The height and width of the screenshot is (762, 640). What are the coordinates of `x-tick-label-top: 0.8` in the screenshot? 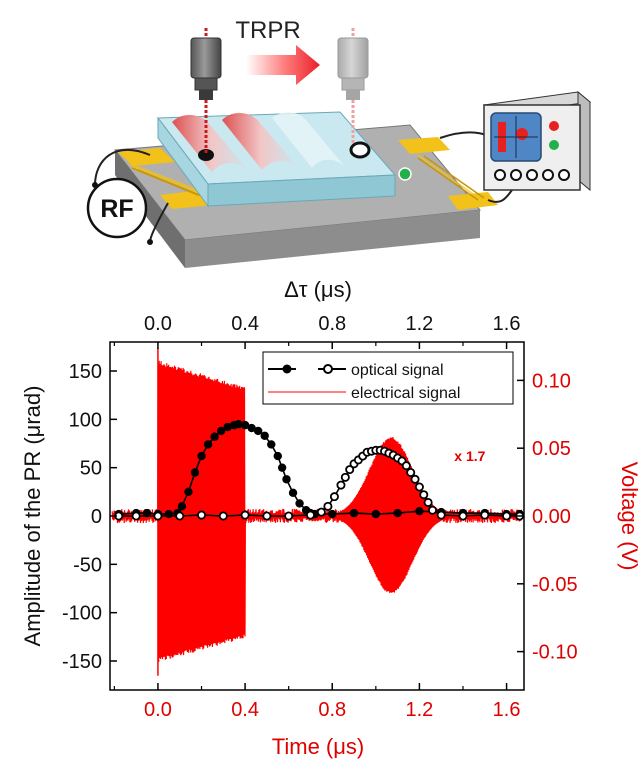 It's located at (332, 324).